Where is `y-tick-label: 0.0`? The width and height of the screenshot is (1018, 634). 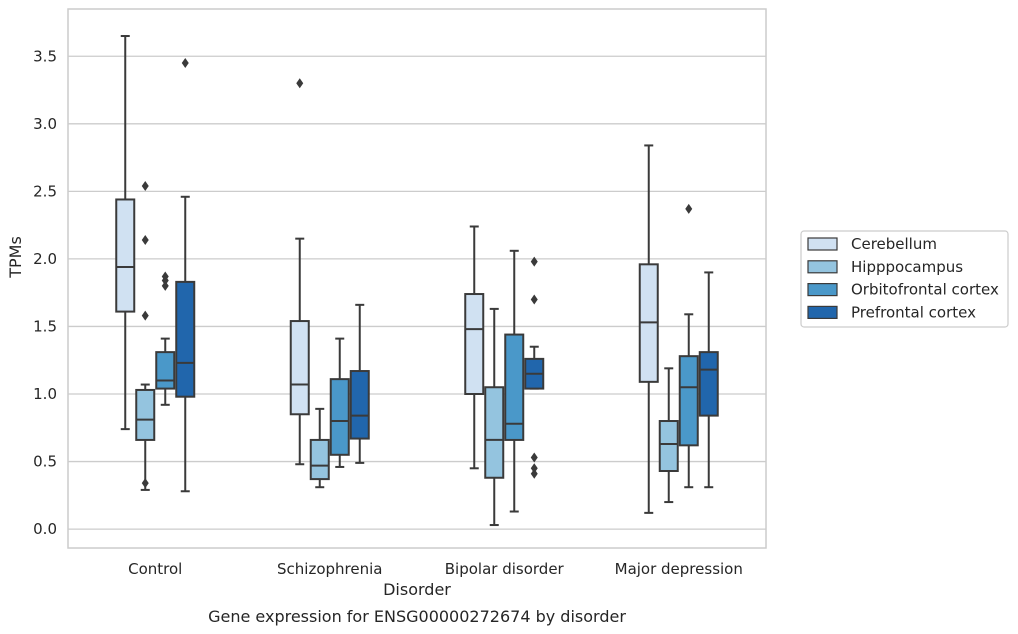
y-tick-label: 0.0 is located at coordinates (45, 529).